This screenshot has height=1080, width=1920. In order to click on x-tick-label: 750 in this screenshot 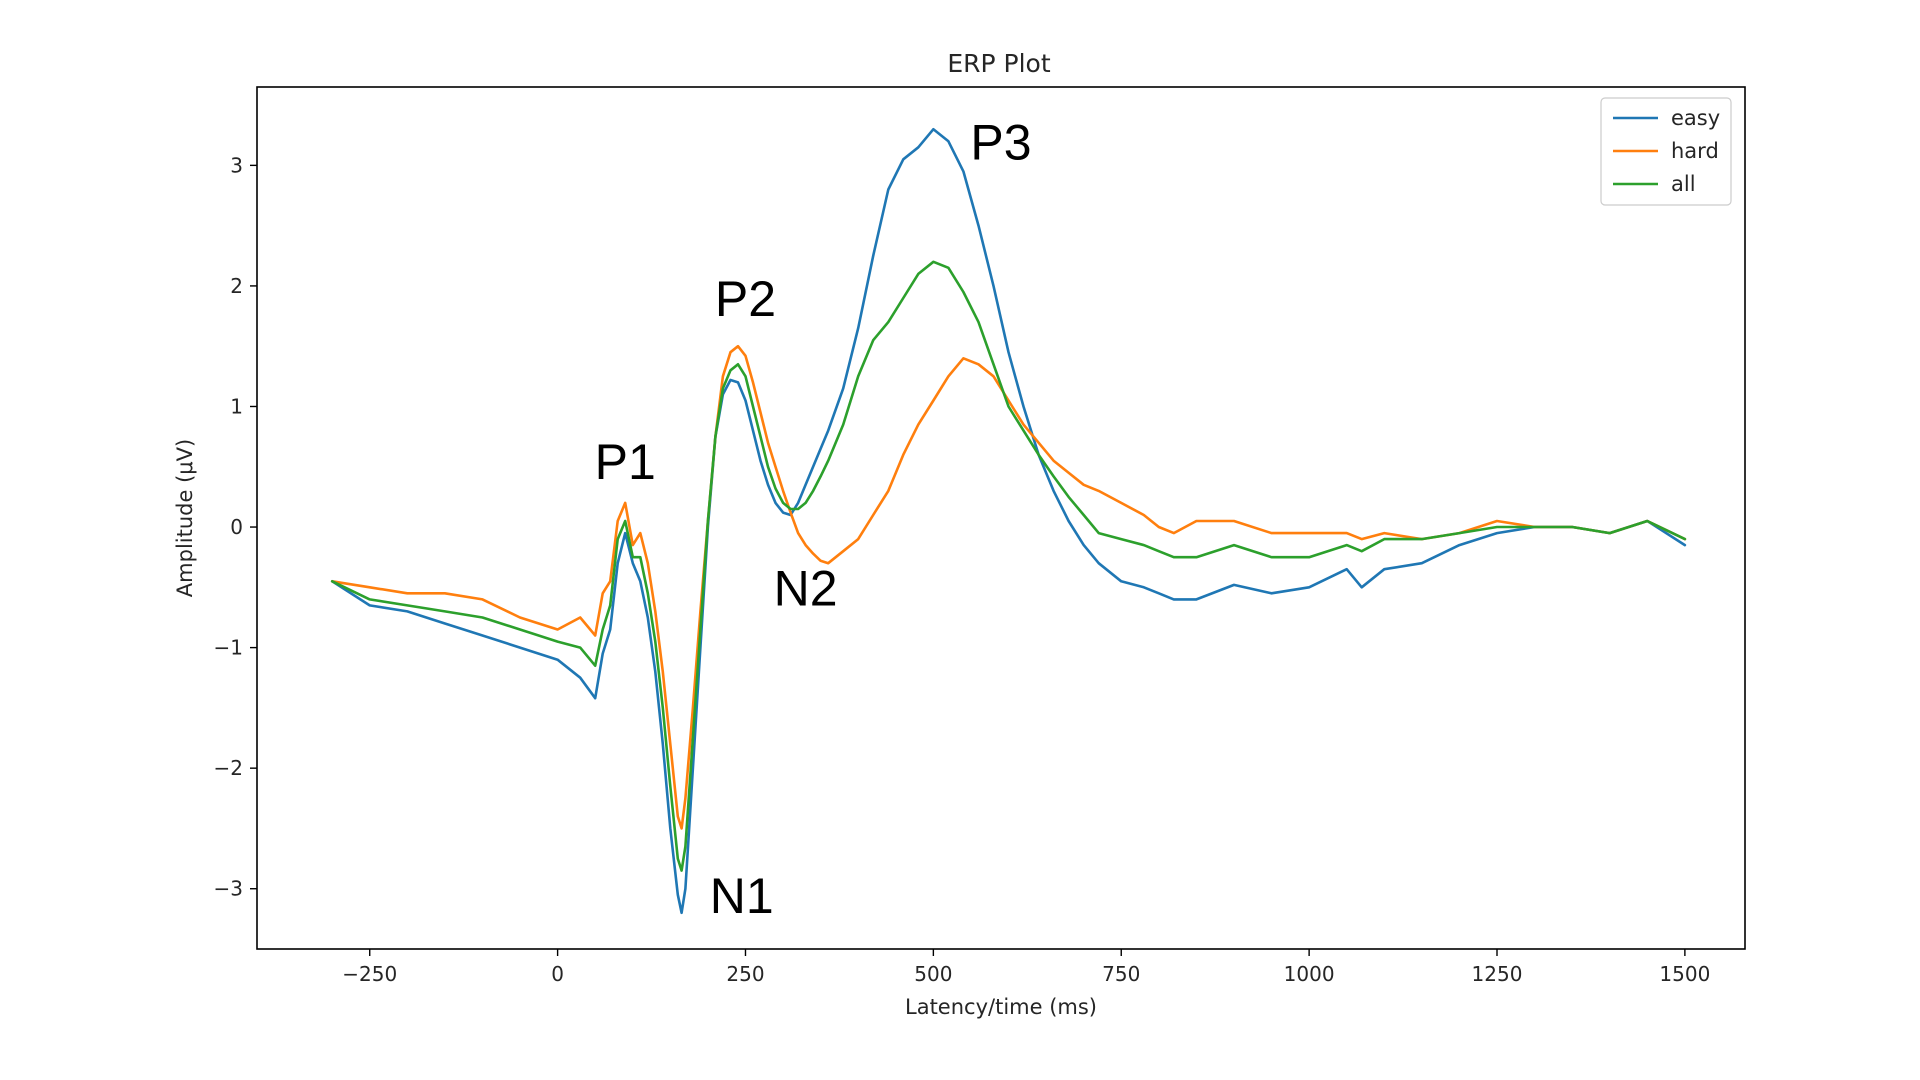, I will do `click(1121, 974)`.